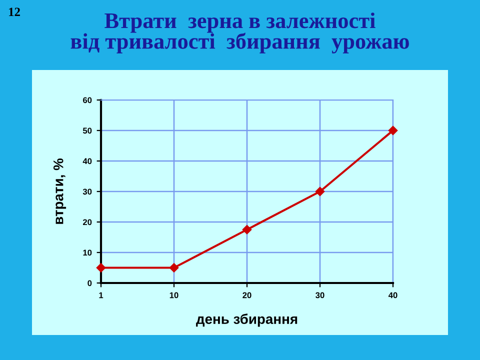  Describe the element at coordinates (393, 295) in the screenshot. I see `x-tick-label: 40` at that location.